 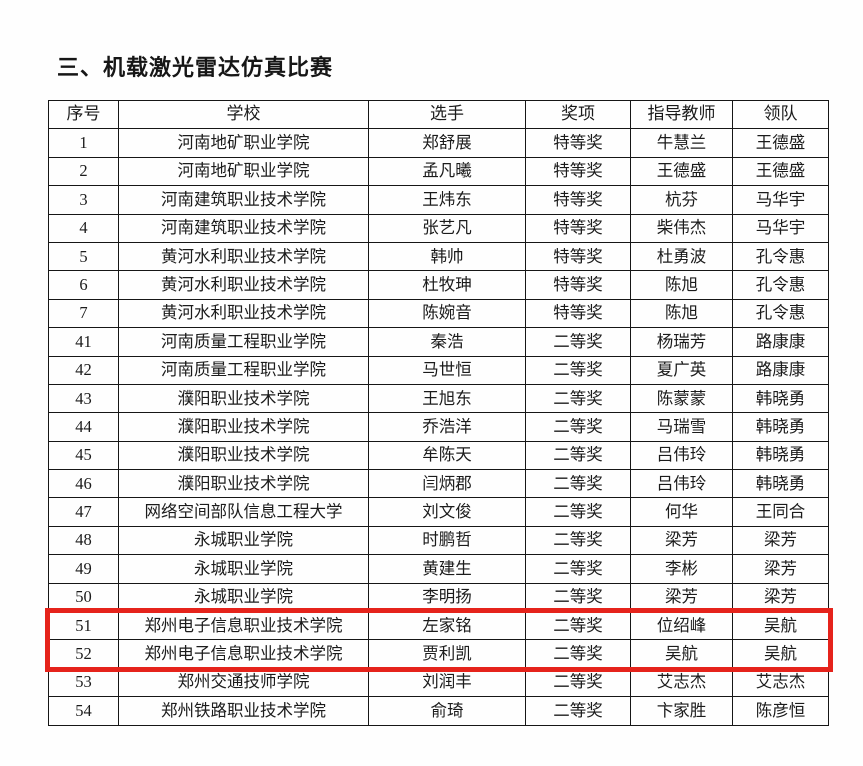 What do you see at coordinates (83, 285) in the screenshot?
I see `cell-no: 6` at bounding box center [83, 285].